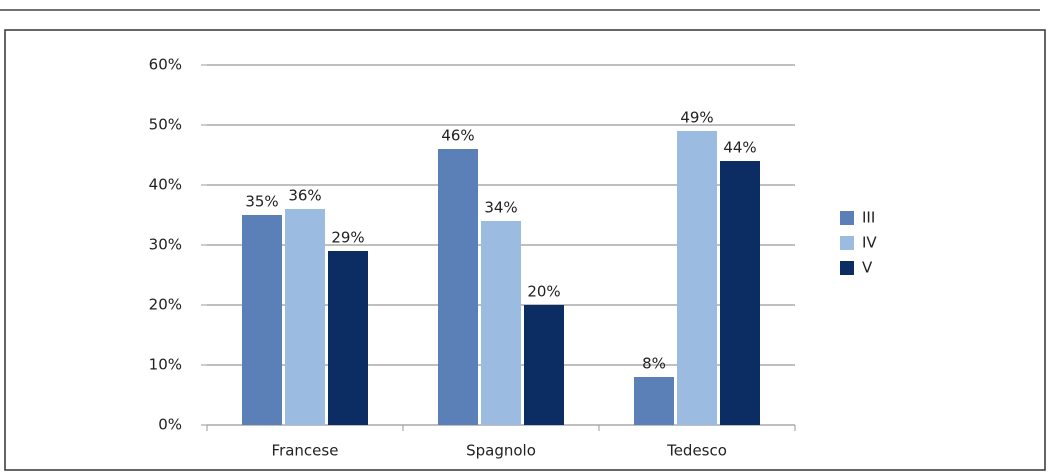  What do you see at coordinates (867, 268) in the screenshot?
I see `legend-label: V` at bounding box center [867, 268].